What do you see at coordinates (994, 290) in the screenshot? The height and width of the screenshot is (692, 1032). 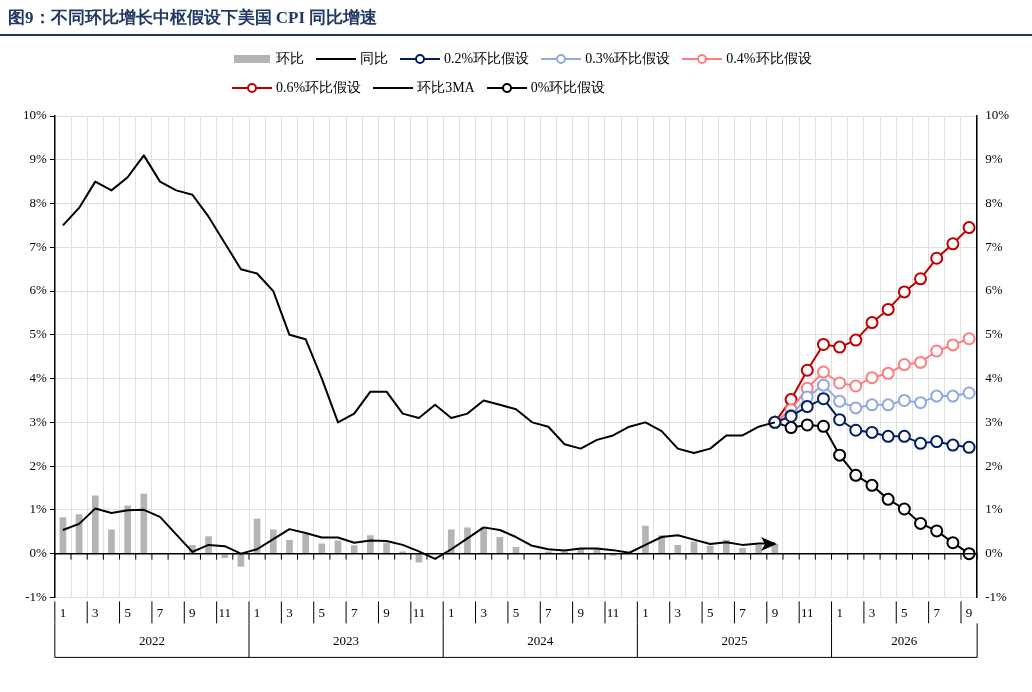 I see `y2-tick-label: 6%` at bounding box center [994, 290].